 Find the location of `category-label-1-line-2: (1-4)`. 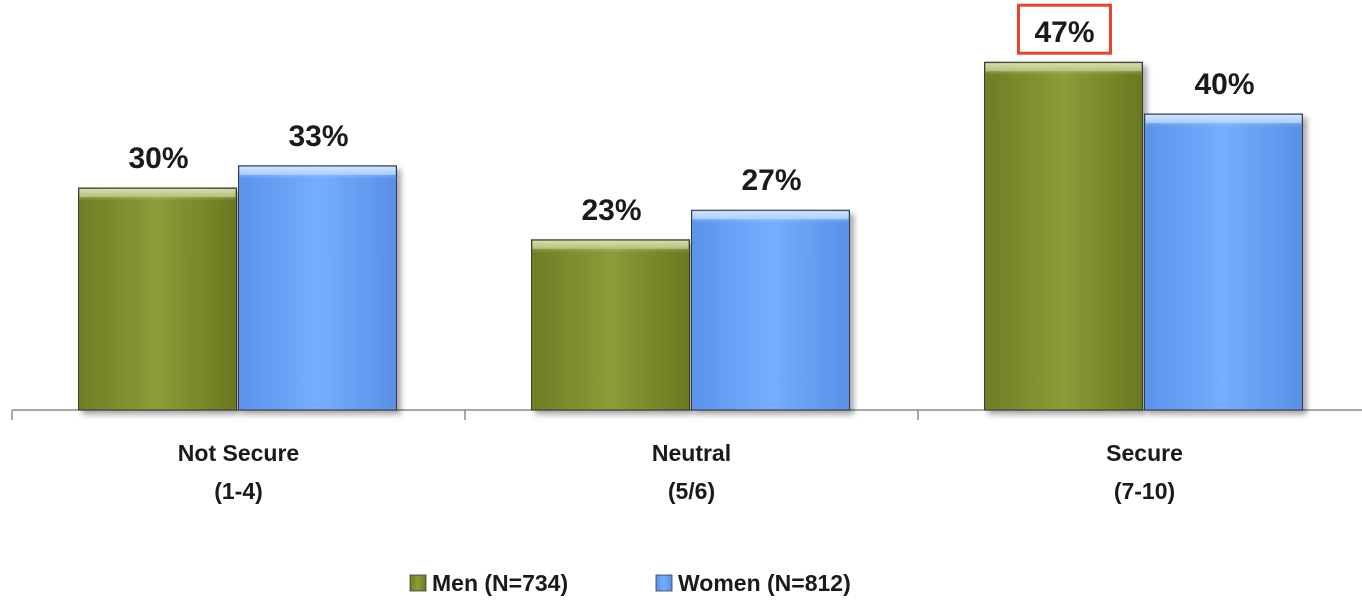

category-label-1-line-2: (1-4) is located at coordinates (238, 491).